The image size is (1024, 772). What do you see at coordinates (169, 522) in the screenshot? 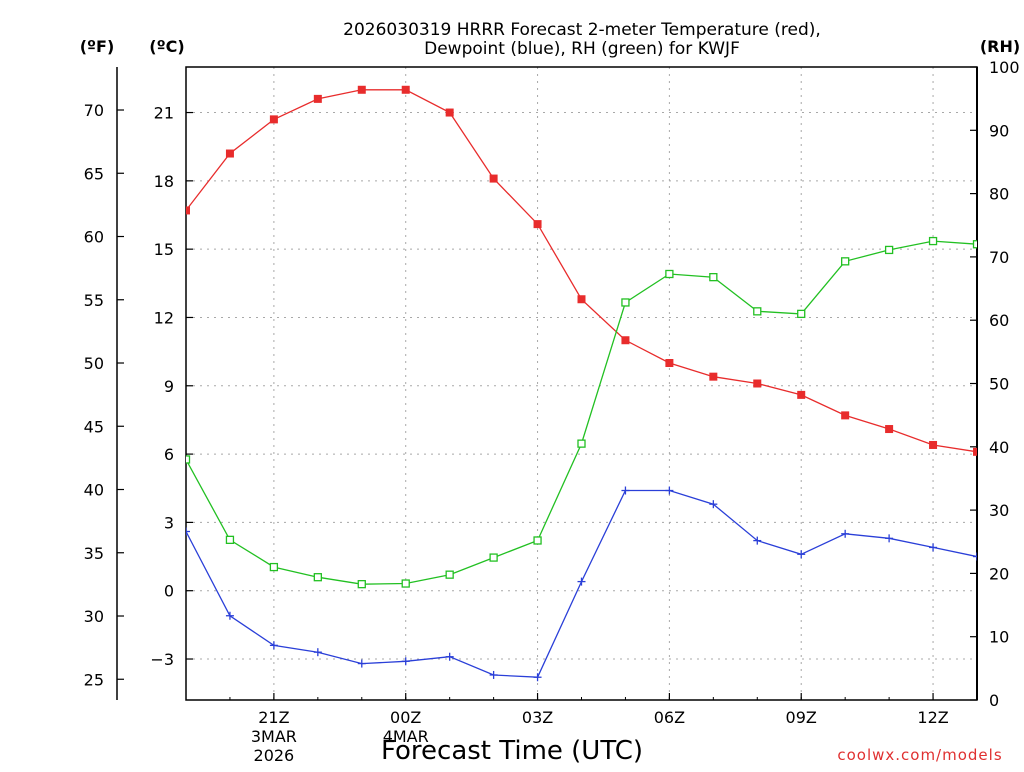
I see `celsius-tick-label: 3` at bounding box center [169, 522].